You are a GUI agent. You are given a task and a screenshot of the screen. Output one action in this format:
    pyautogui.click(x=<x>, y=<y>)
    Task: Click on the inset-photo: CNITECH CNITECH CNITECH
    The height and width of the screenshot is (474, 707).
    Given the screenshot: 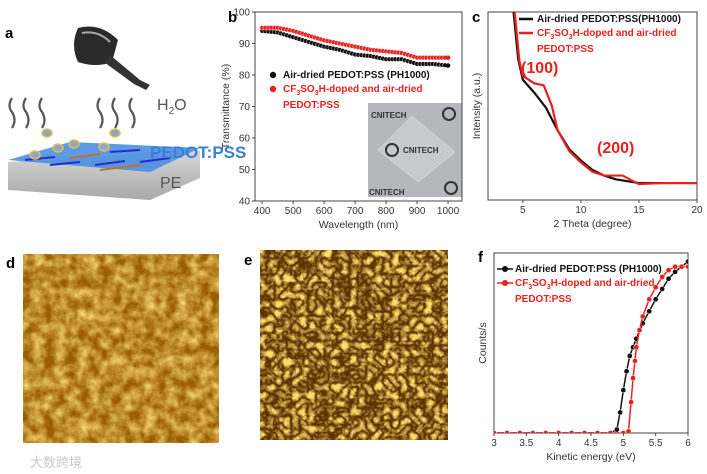 What is the action you would take?
    pyautogui.click(x=415, y=150)
    